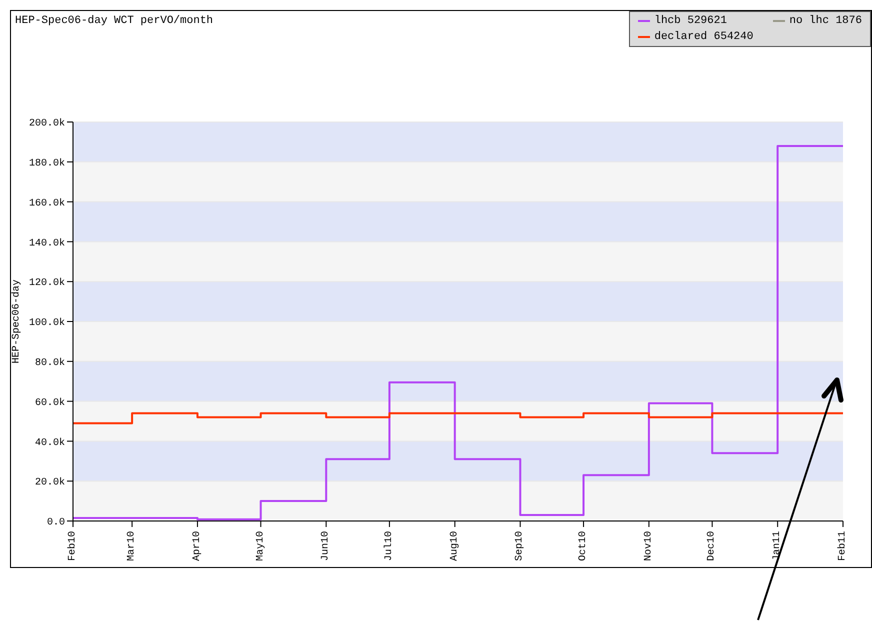 This screenshot has height=621, width=872. Describe the element at coordinates (46, 203) in the screenshot. I see `y-tick-label: 160.0k` at that location.